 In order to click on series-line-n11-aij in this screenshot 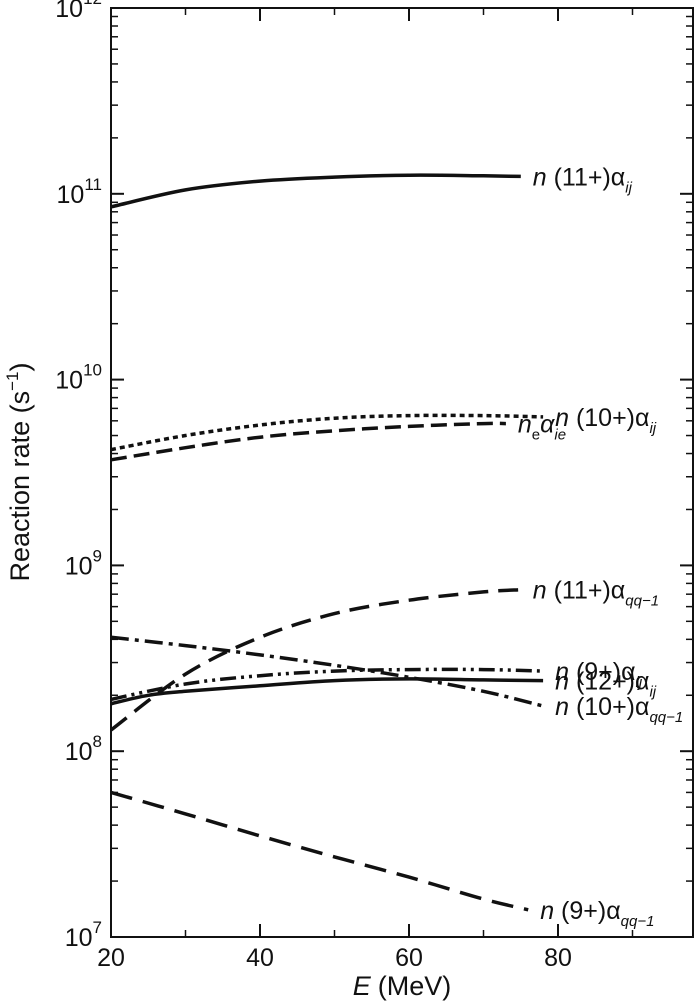, I will do `click(315, 191)`.